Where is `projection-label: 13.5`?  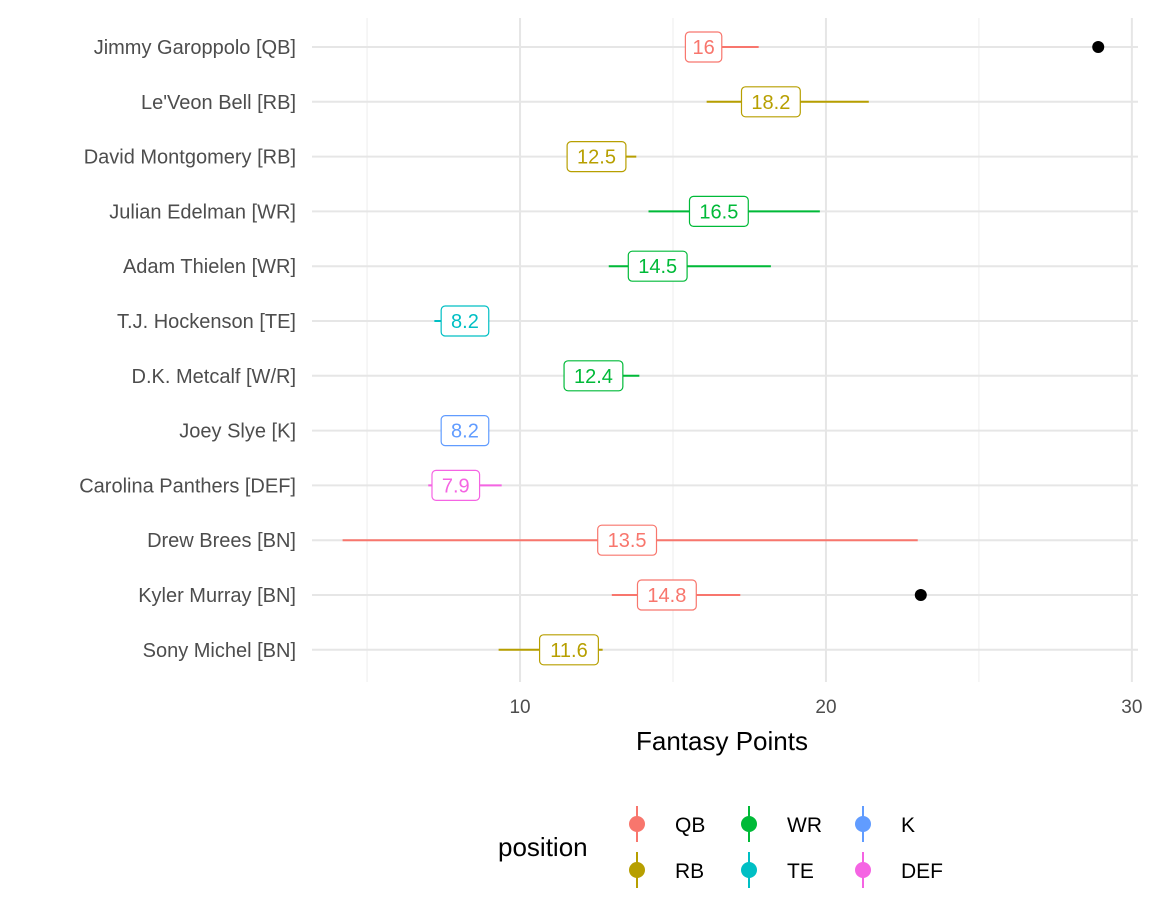
projection-label: 13.5 is located at coordinates (627, 541).